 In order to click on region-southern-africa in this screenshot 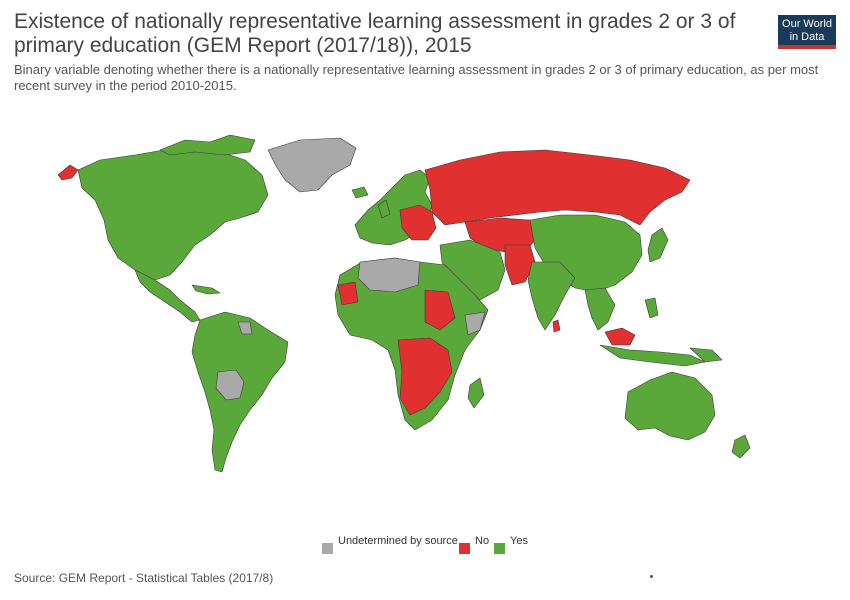, I will do `click(425, 376)`.